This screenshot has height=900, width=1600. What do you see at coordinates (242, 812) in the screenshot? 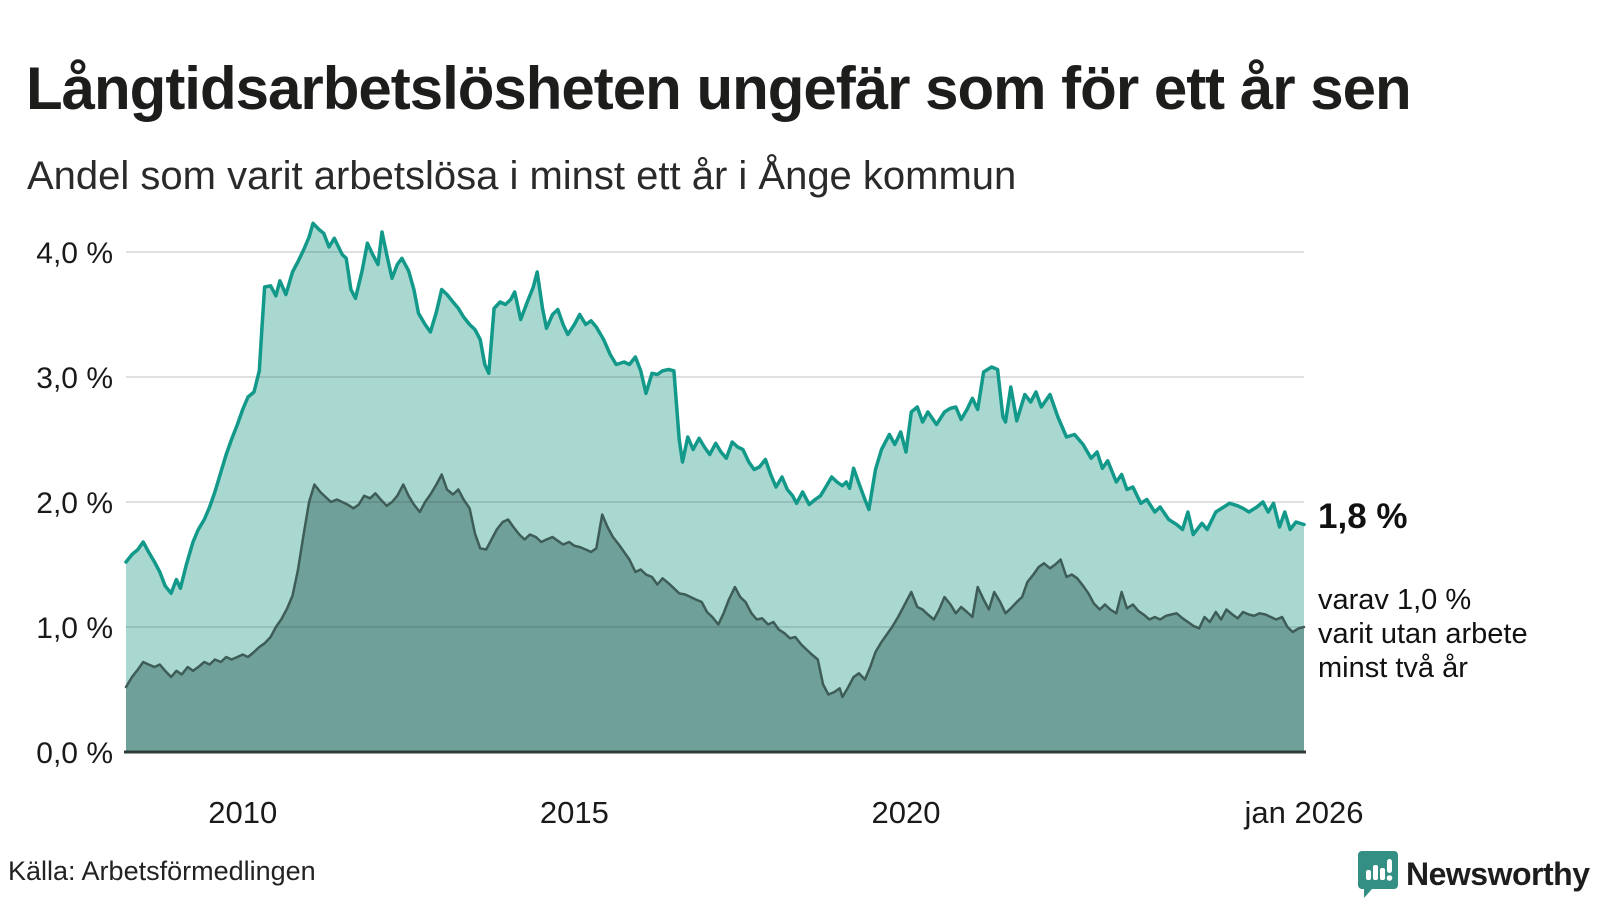
I see `x-tick-label: 2010` at bounding box center [242, 812].